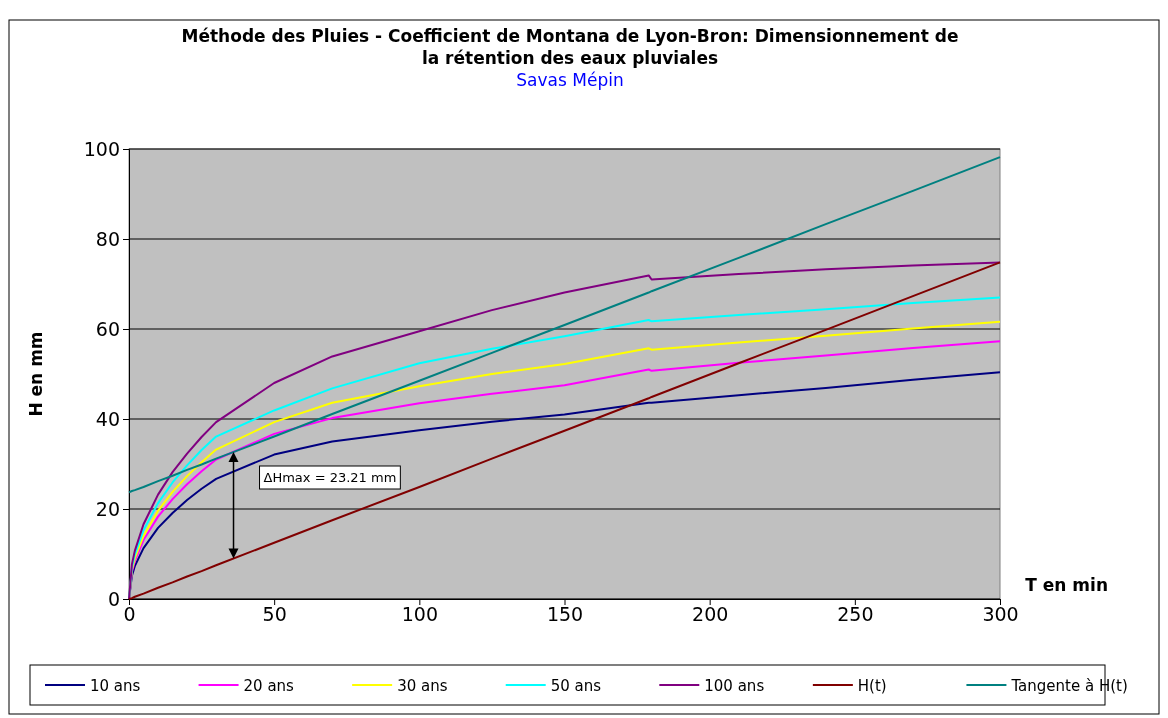  I want to click on x-axis-title: T en min, so click(1066, 585).